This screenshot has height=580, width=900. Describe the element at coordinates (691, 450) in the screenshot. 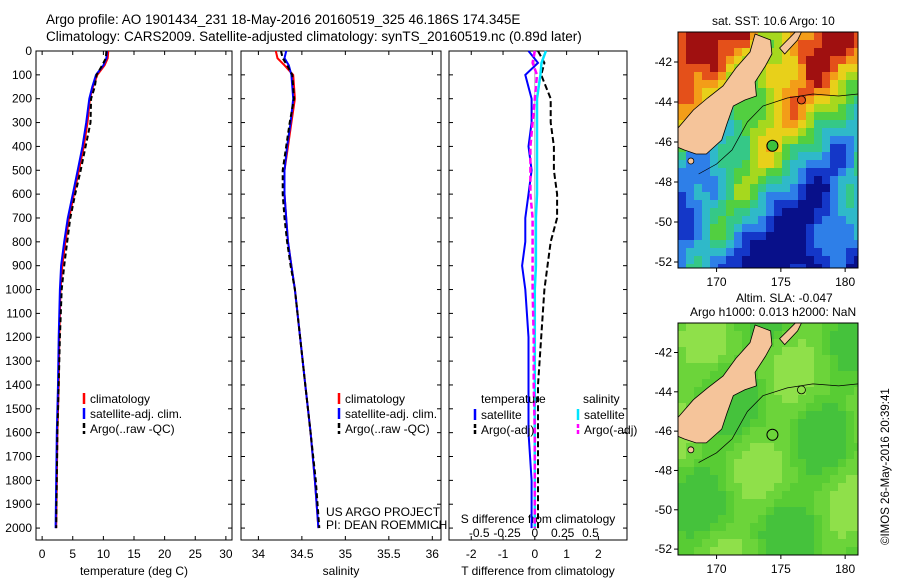

I see `stewart-island` at that location.